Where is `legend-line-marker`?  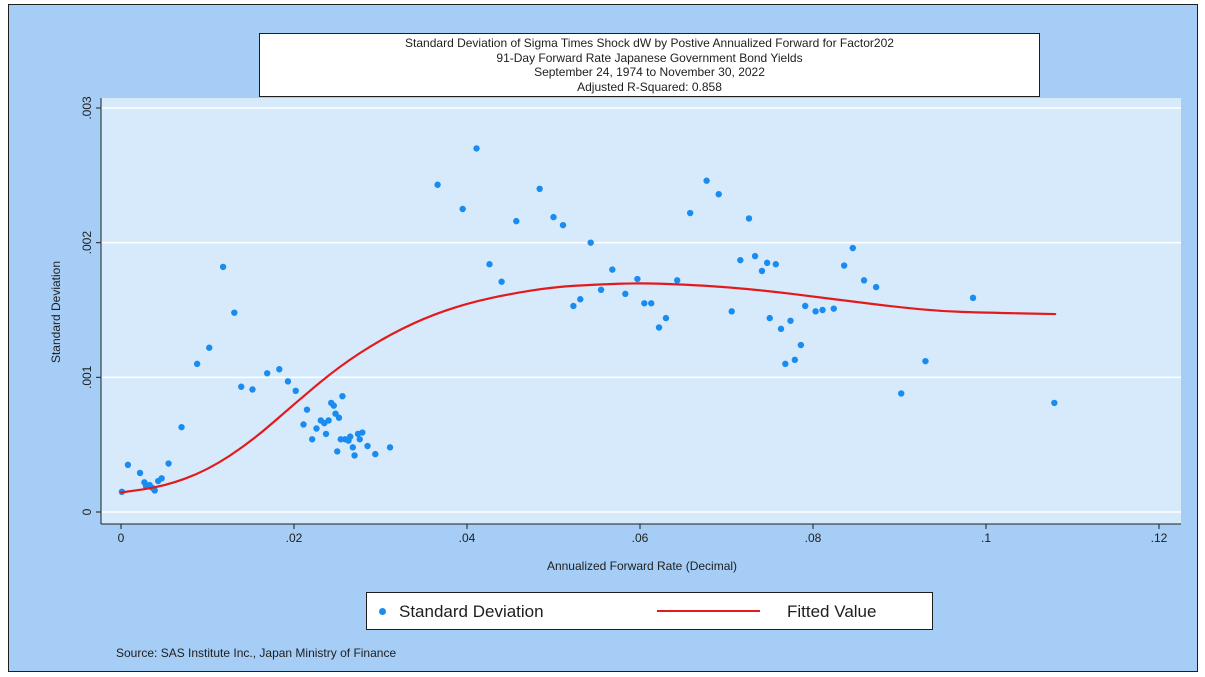
legend-line-marker is located at coordinates (708, 611).